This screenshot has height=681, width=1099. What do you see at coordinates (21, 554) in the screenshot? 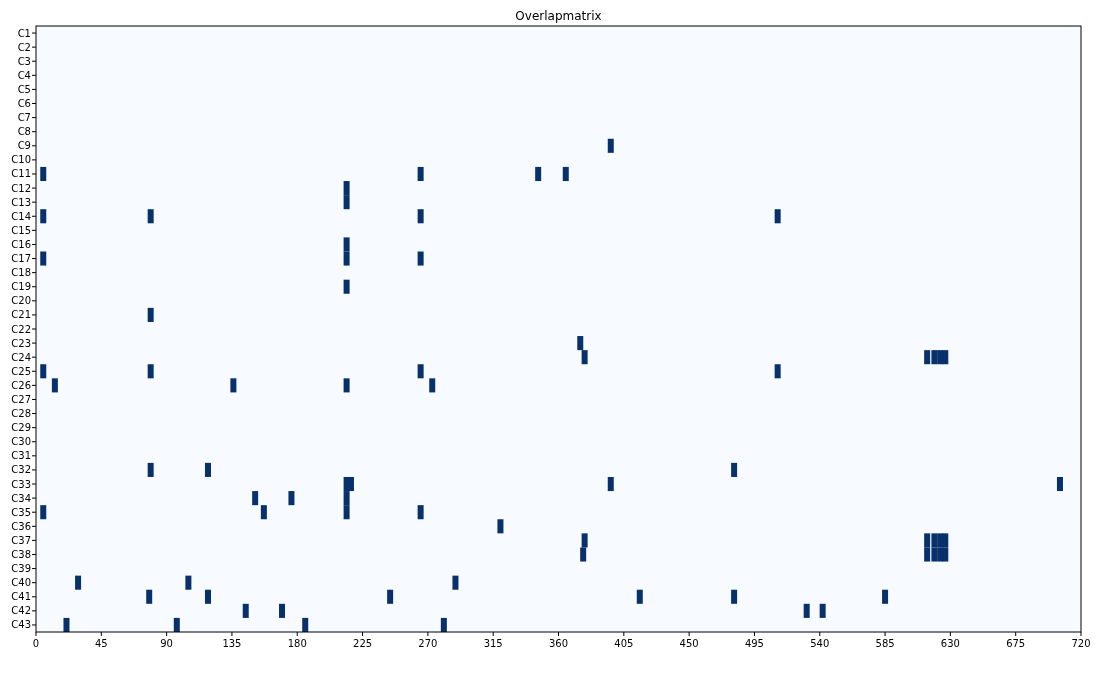
I see `y-tick-label: C38` at bounding box center [21, 554].